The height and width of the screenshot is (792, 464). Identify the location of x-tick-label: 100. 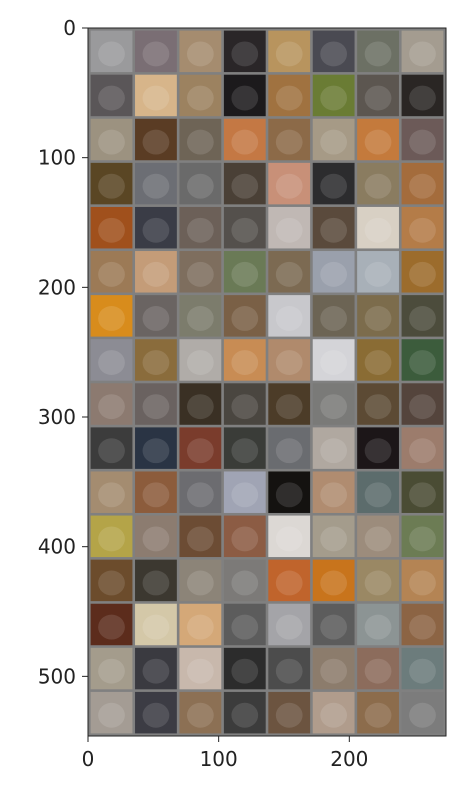
(219, 759).